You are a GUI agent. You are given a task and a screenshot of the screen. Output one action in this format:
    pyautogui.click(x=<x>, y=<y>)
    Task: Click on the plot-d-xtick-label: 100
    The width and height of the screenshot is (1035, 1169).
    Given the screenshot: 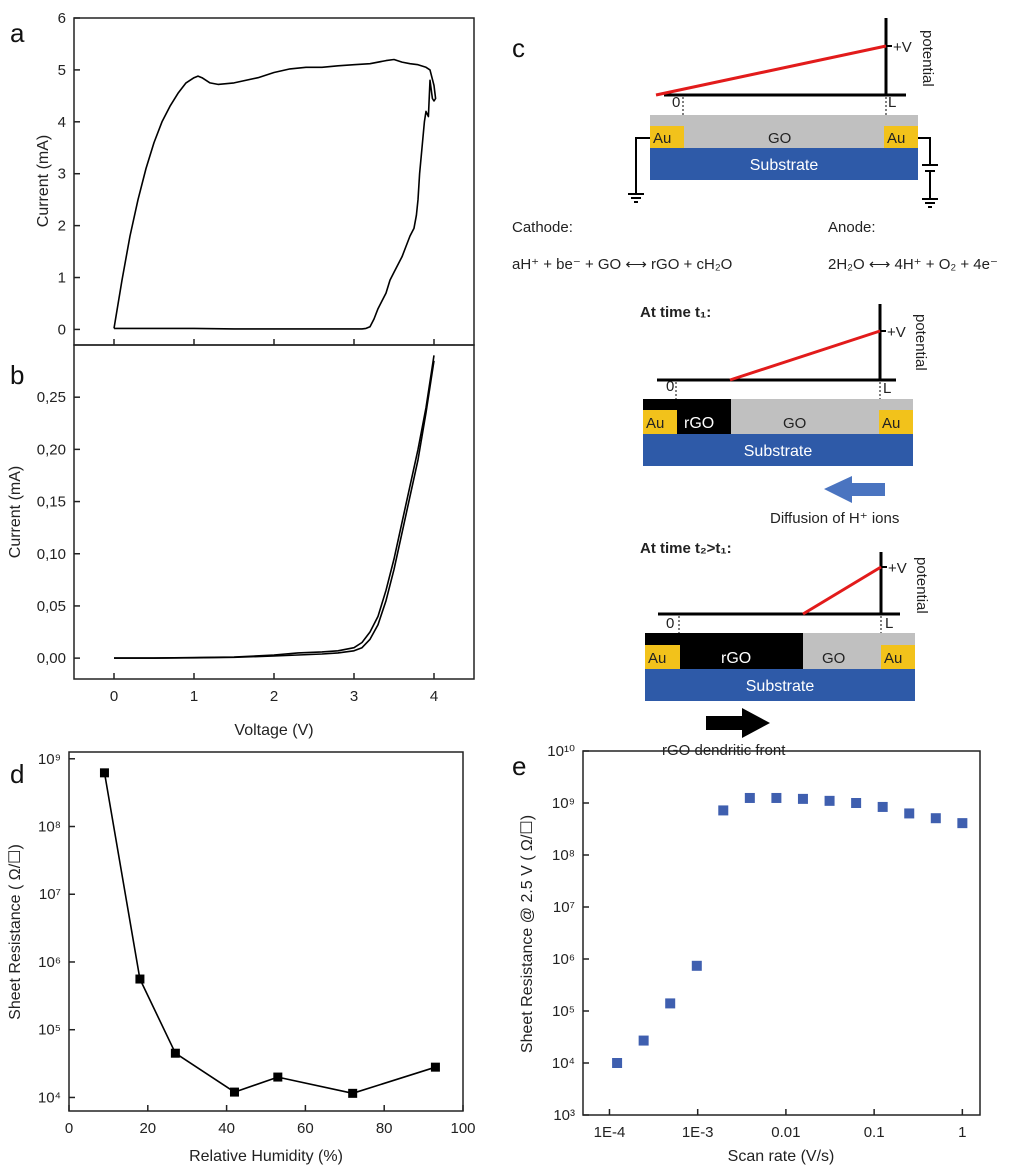 What is the action you would take?
    pyautogui.click(x=462, y=1128)
    